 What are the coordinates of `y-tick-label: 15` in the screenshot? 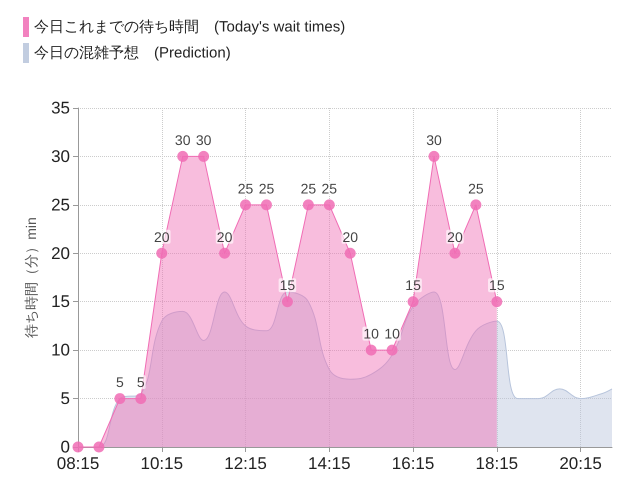 It's located at (60, 302).